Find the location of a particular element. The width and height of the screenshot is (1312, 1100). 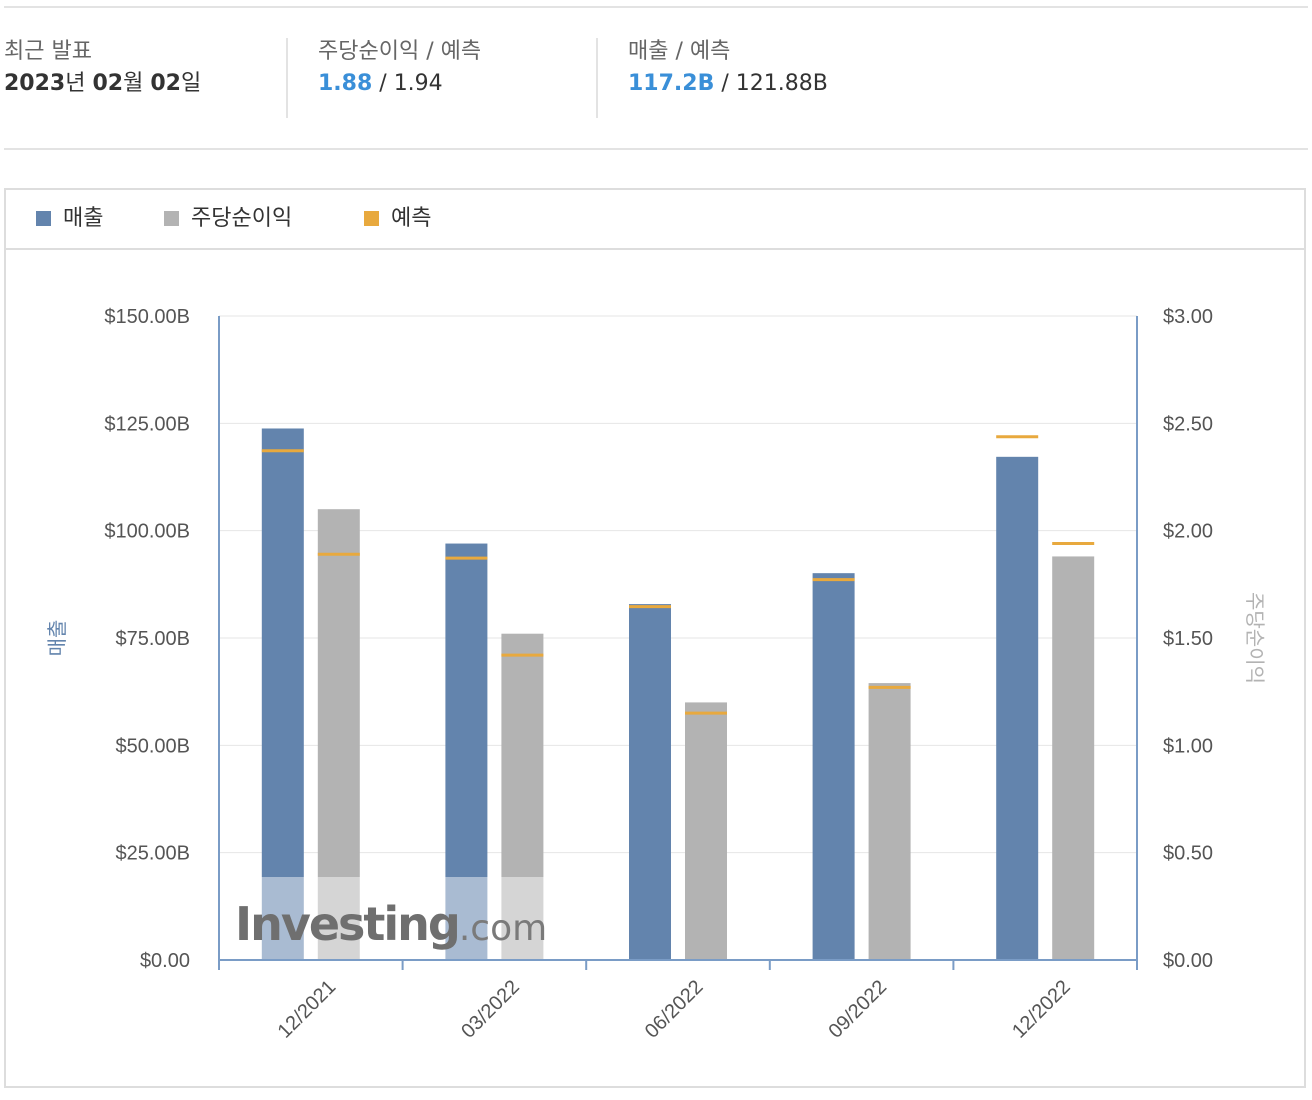

top-divider is located at coordinates (656, 7).